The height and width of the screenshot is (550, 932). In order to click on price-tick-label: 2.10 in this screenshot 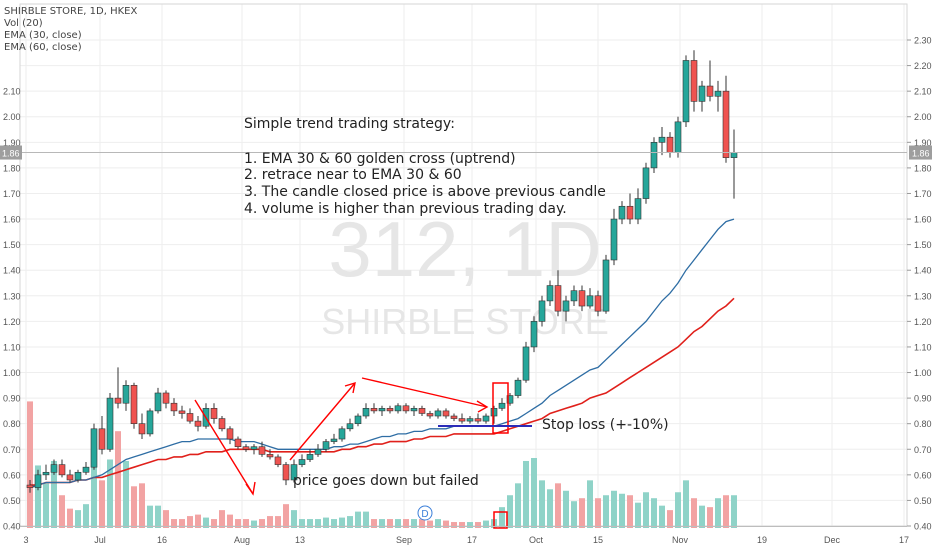, I will do `click(923, 92)`.